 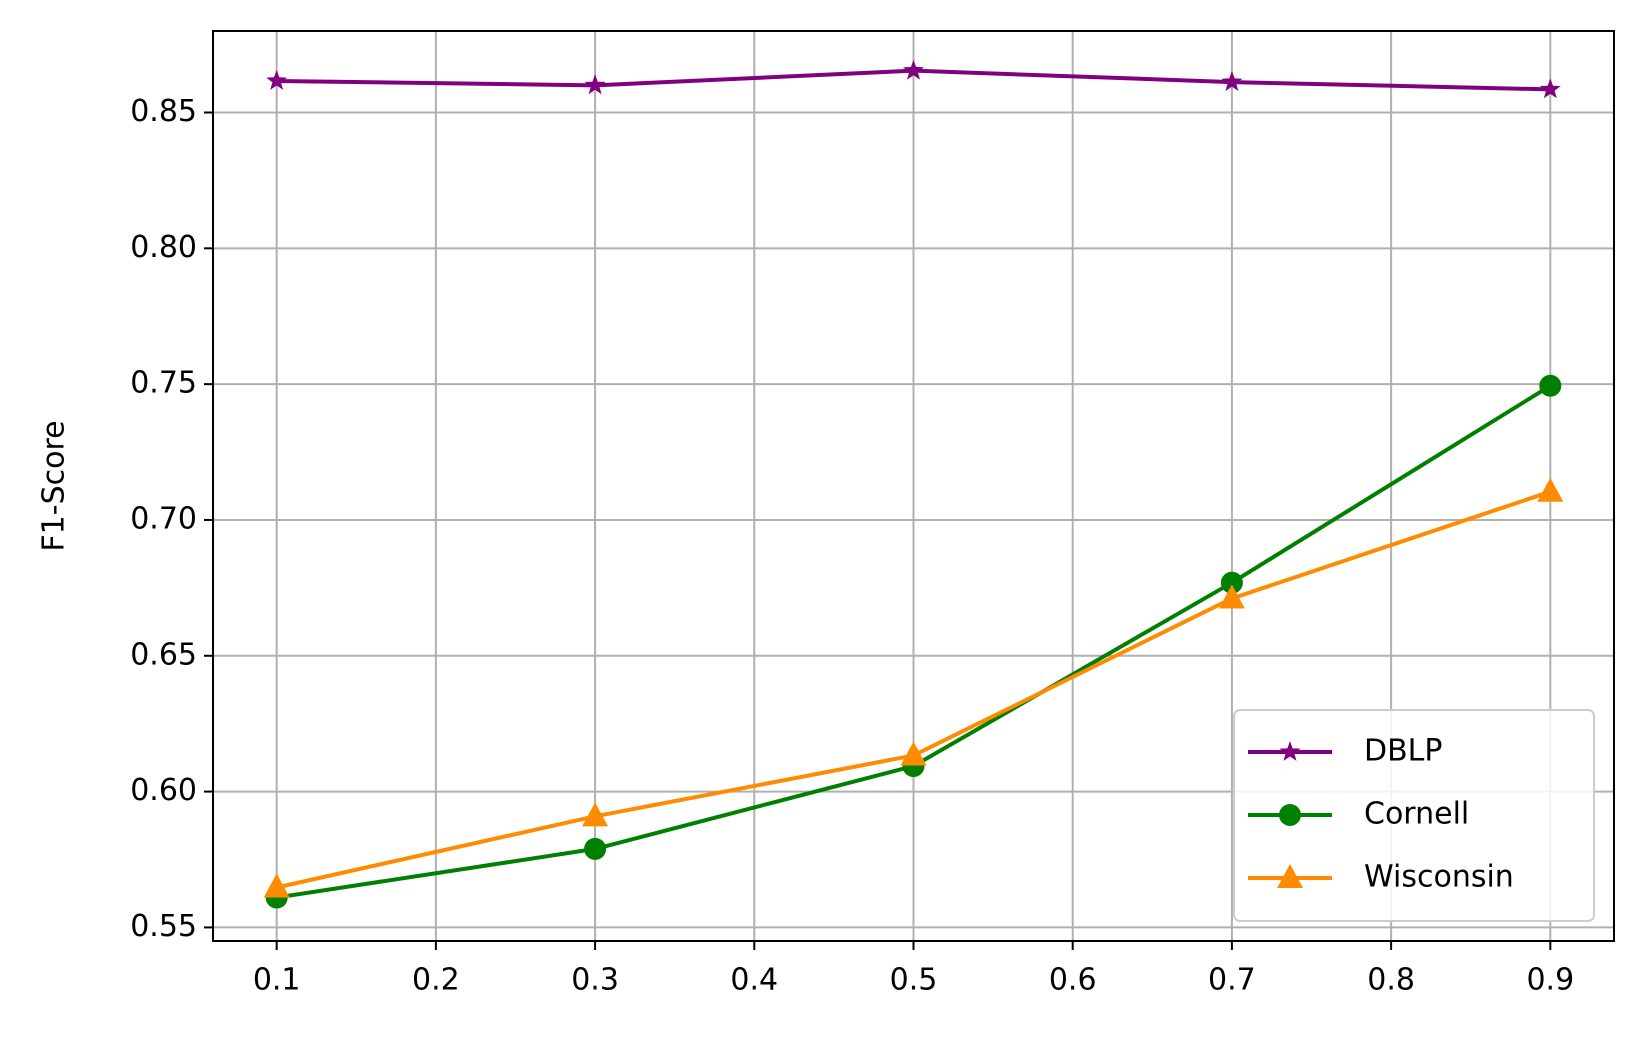 What do you see at coordinates (595, 980) in the screenshot?
I see `x-tick-label: 0.3` at bounding box center [595, 980].